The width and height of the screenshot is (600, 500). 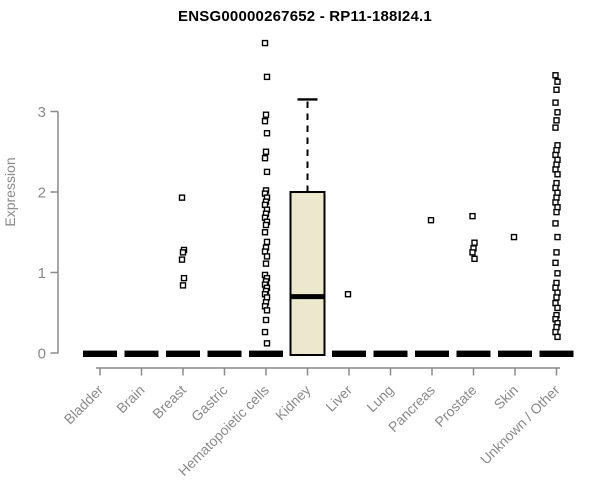 I want to click on category-label: Prostate, so click(x=455, y=406).